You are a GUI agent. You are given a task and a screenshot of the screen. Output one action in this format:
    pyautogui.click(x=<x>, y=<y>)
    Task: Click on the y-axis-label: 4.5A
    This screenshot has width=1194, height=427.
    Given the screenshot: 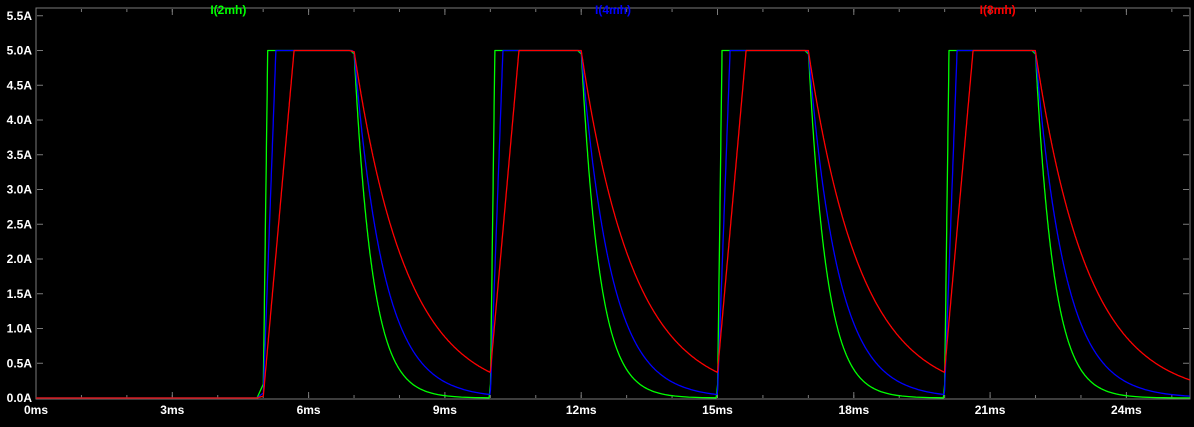 What is the action you would take?
    pyautogui.click(x=20, y=85)
    